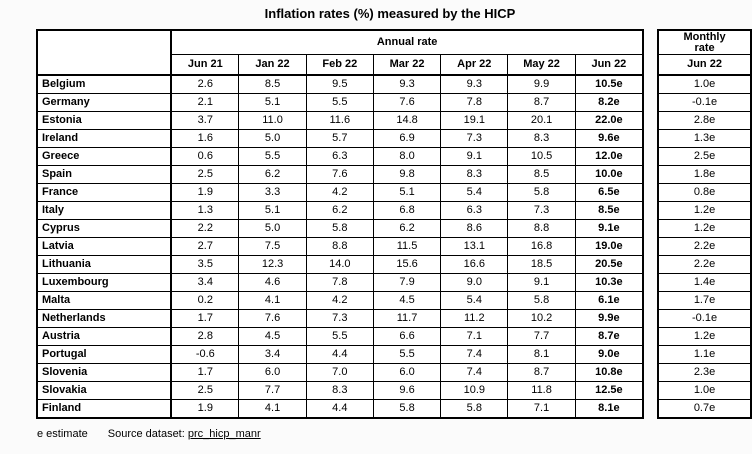  Describe the element at coordinates (704, 409) in the screenshot. I see `monthly-value-cell: 0.7e` at that location.